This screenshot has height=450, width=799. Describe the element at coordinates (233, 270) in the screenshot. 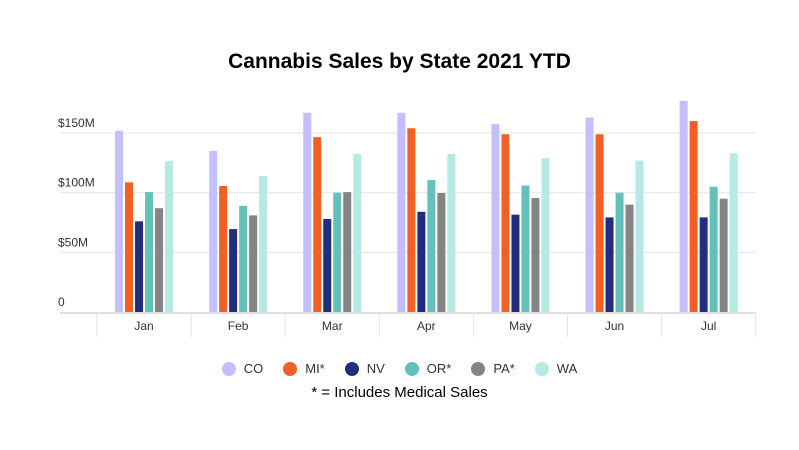

I see `bar-nv-feb` at that location.